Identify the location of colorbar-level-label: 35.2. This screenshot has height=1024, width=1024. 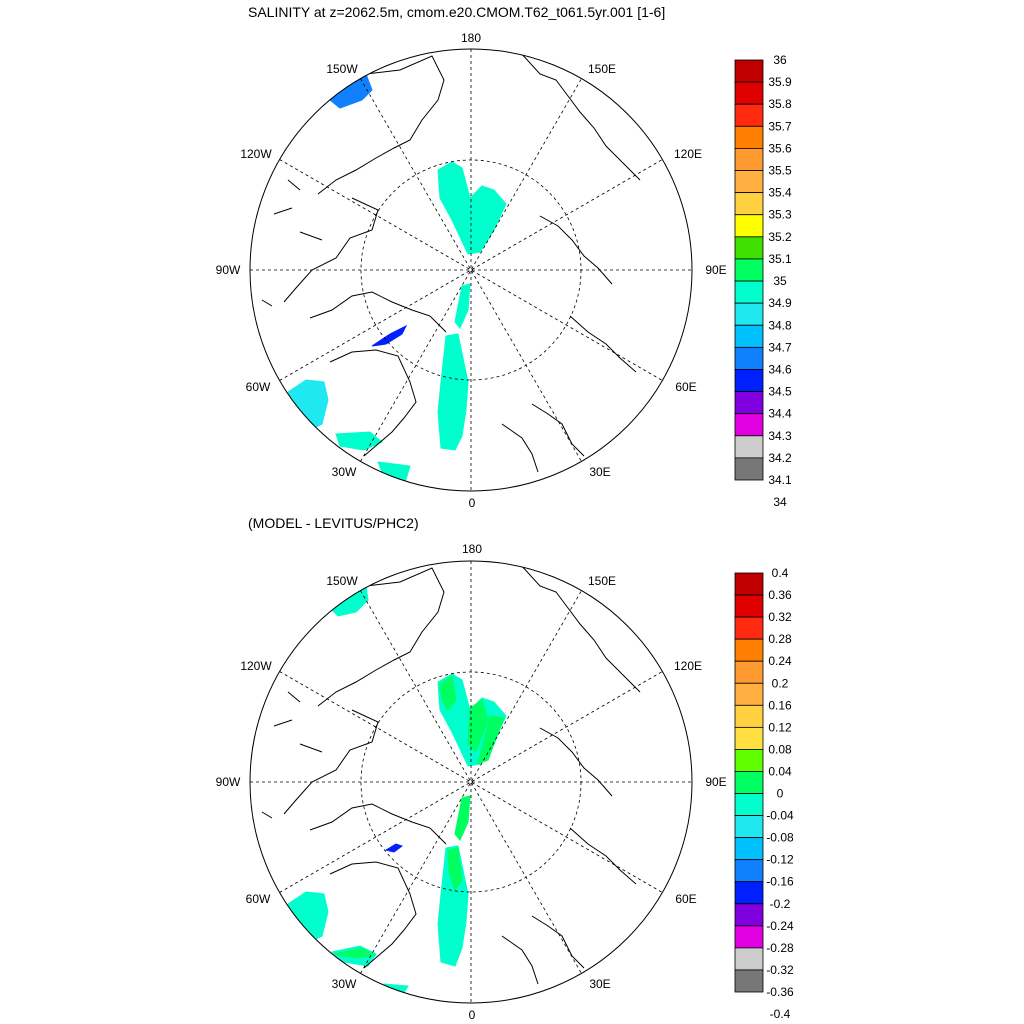
(780, 237).